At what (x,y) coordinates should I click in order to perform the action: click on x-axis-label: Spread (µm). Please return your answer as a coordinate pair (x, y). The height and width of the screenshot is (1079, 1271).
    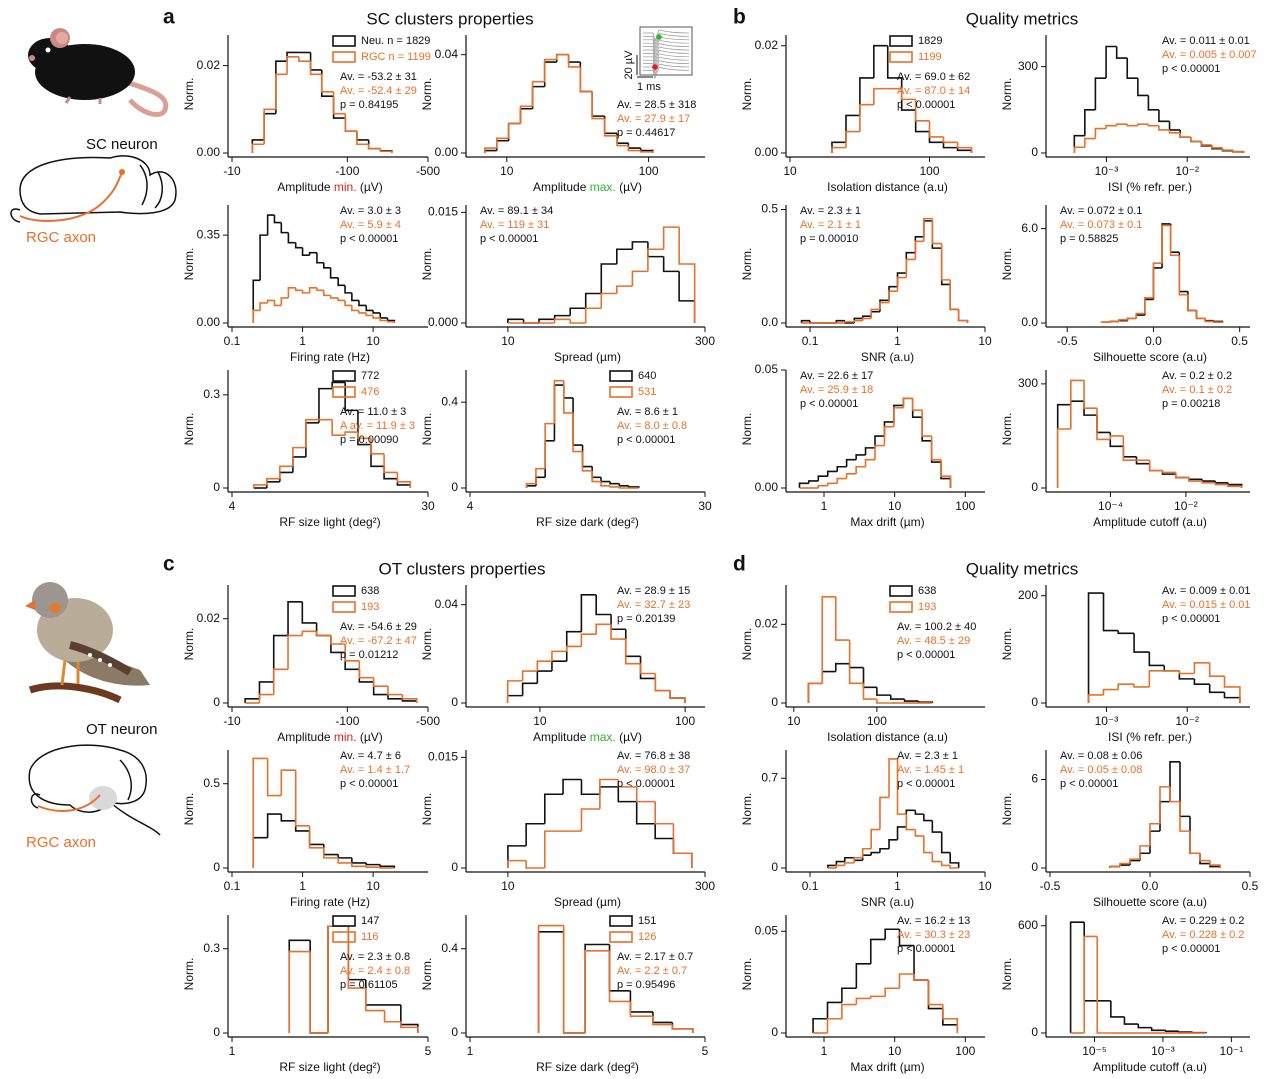
    Looking at the image, I should click on (587, 357).